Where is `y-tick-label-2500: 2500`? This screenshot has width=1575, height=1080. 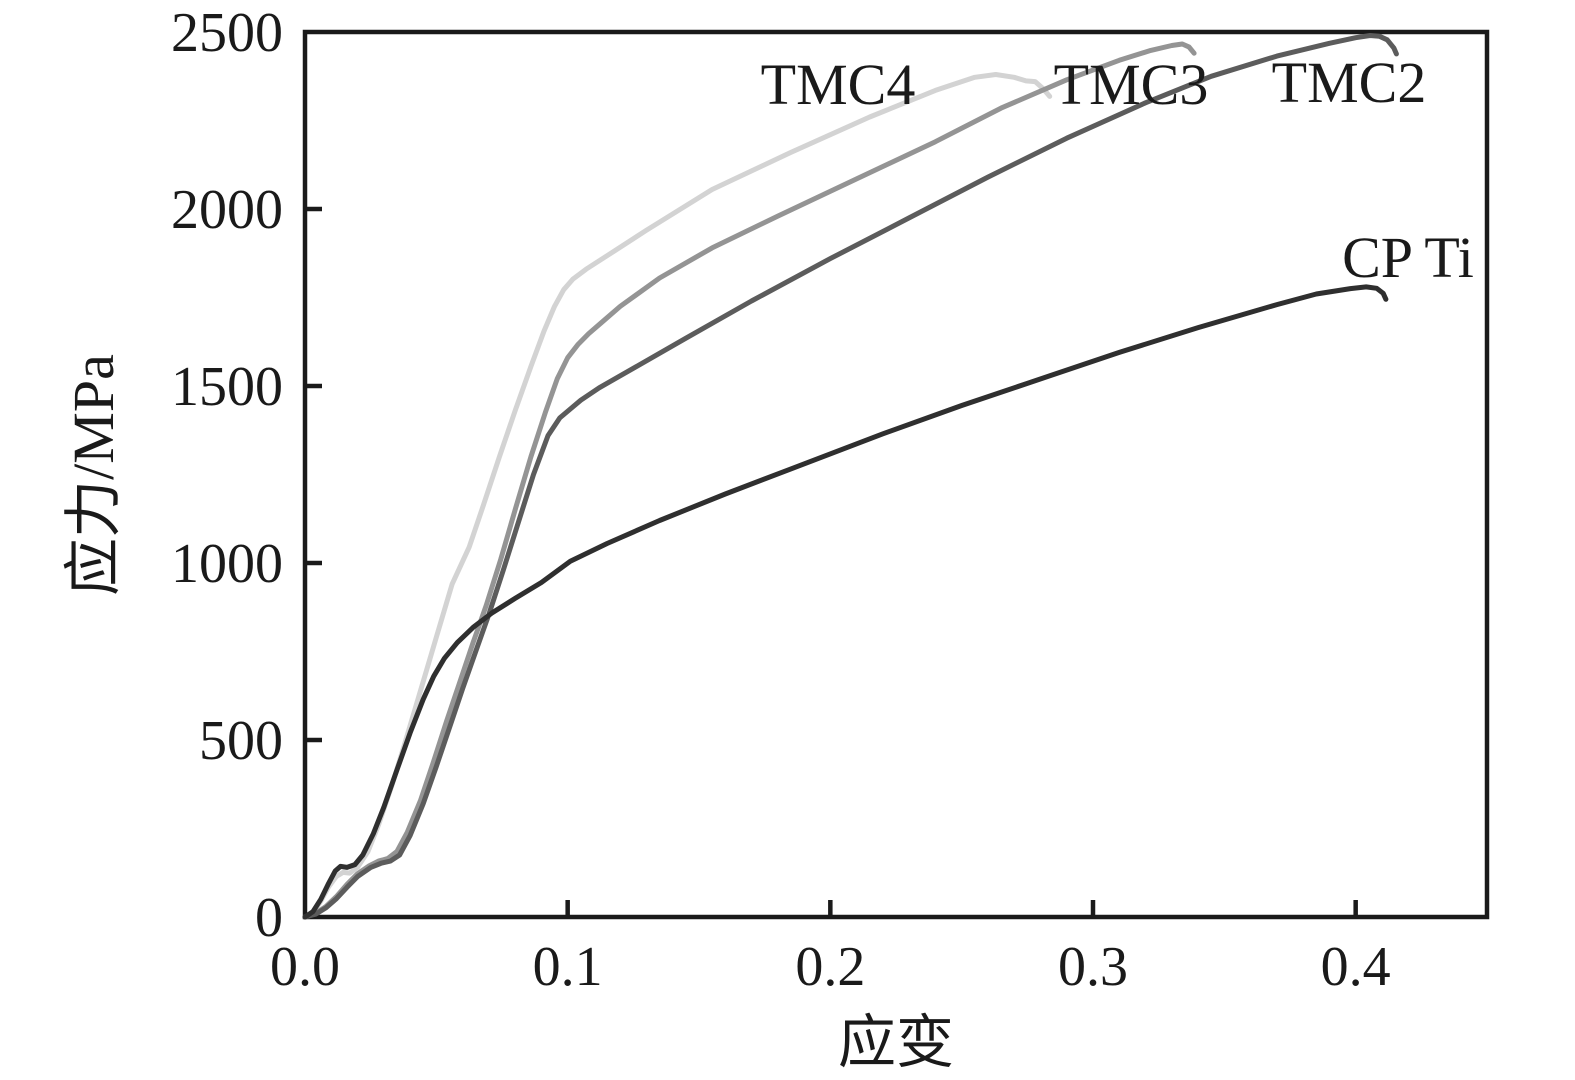
y-tick-label-2500: 2500 is located at coordinates (227, 33).